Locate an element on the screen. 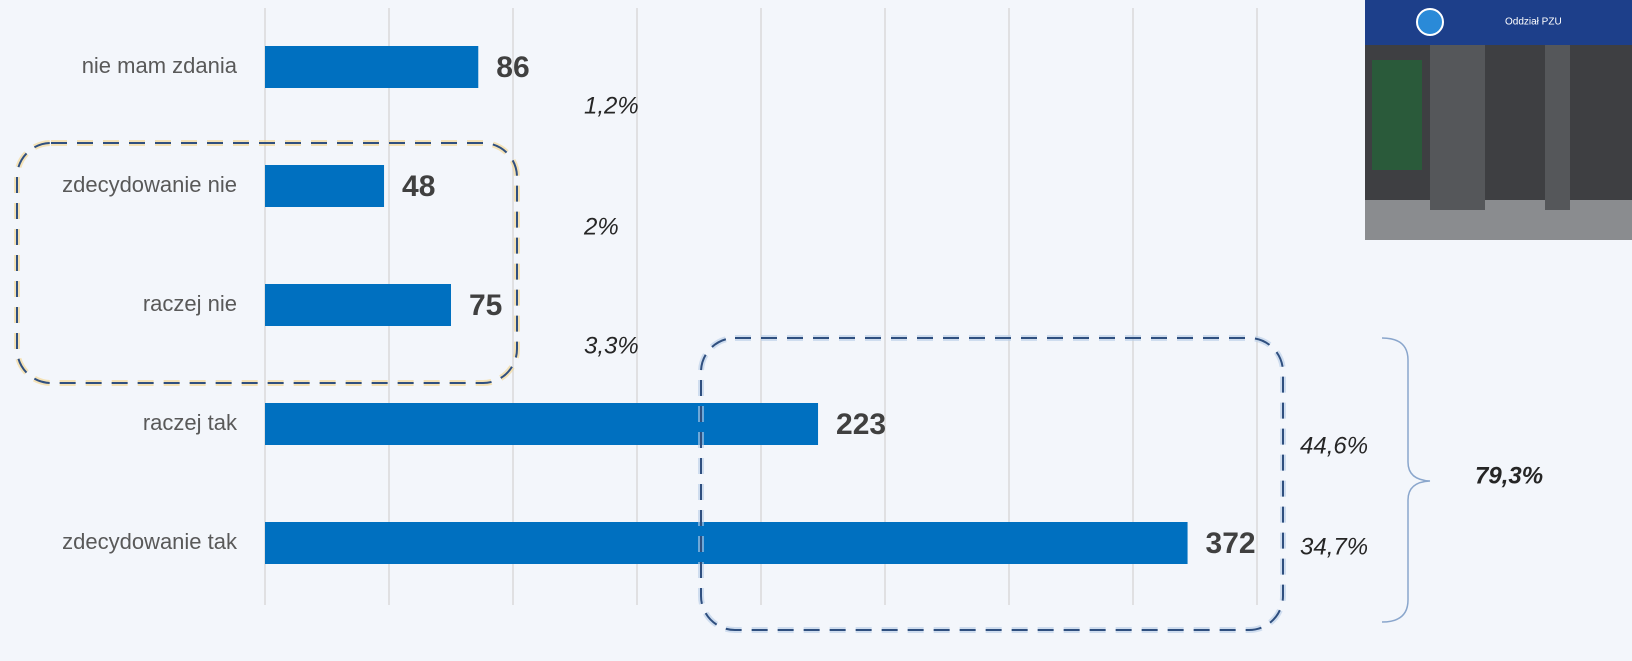 This screenshot has height=661, width=1632. annotation: 1,2% is located at coordinates (611, 105).